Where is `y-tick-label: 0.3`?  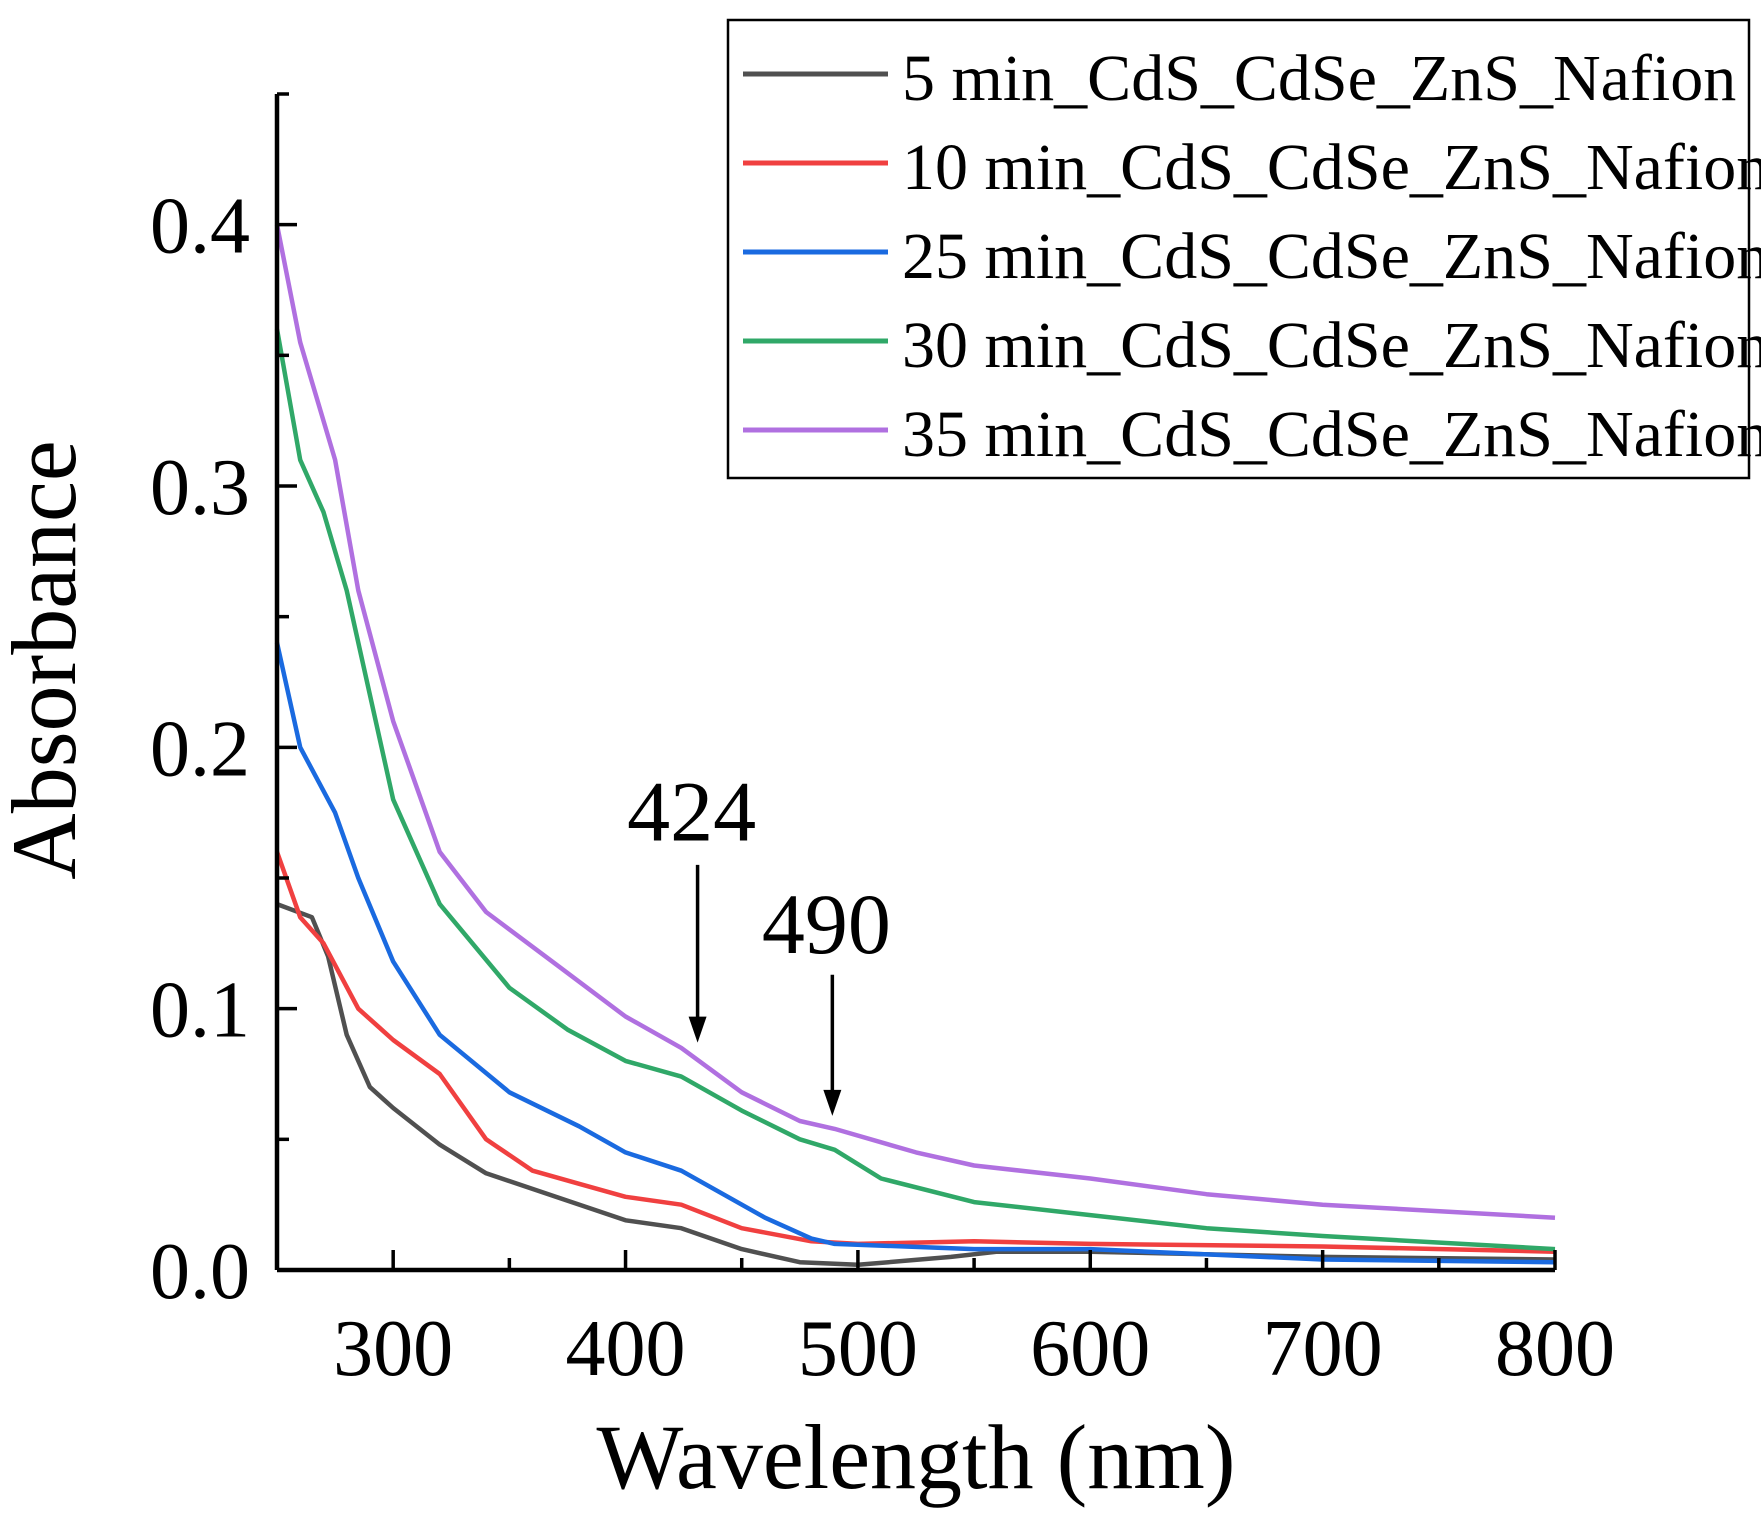
y-tick-label: 0.3 is located at coordinates (200, 488).